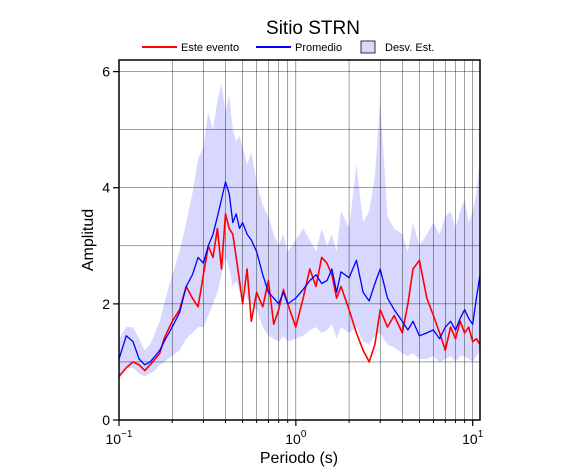 This screenshot has height=475, width=586. What do you see at coordinates (119, 438) in the screenshot?
I see `x-tick-label: 10⁻¹` at bounding box center [119, 438].